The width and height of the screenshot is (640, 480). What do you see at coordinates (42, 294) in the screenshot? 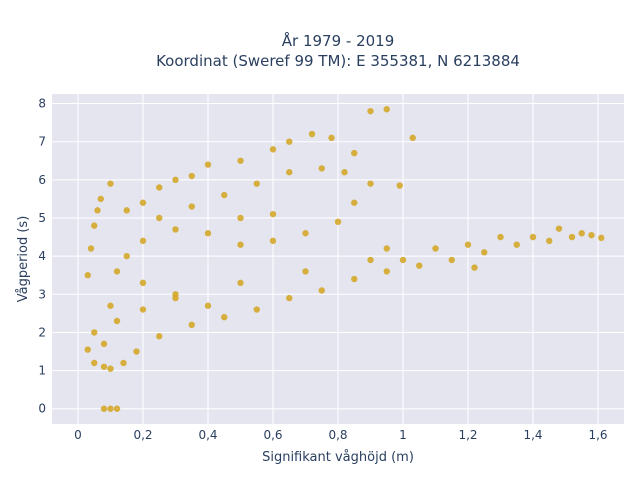
I see `y-tick-label: 3` at bounding box center [42, 294].